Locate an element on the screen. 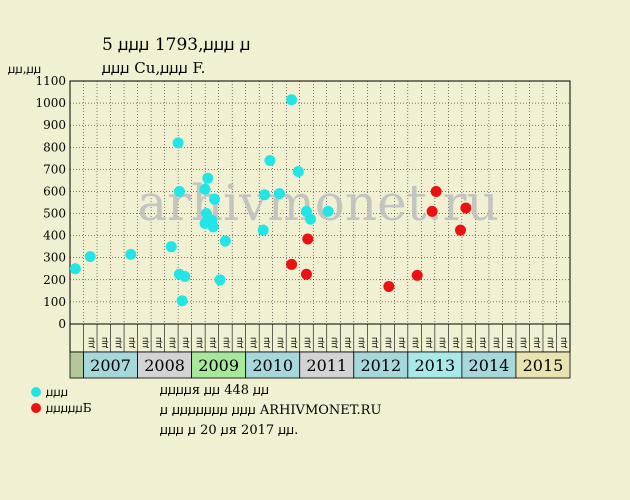  watermark: arhivmonet.ru is located at coordinates (318, 203).